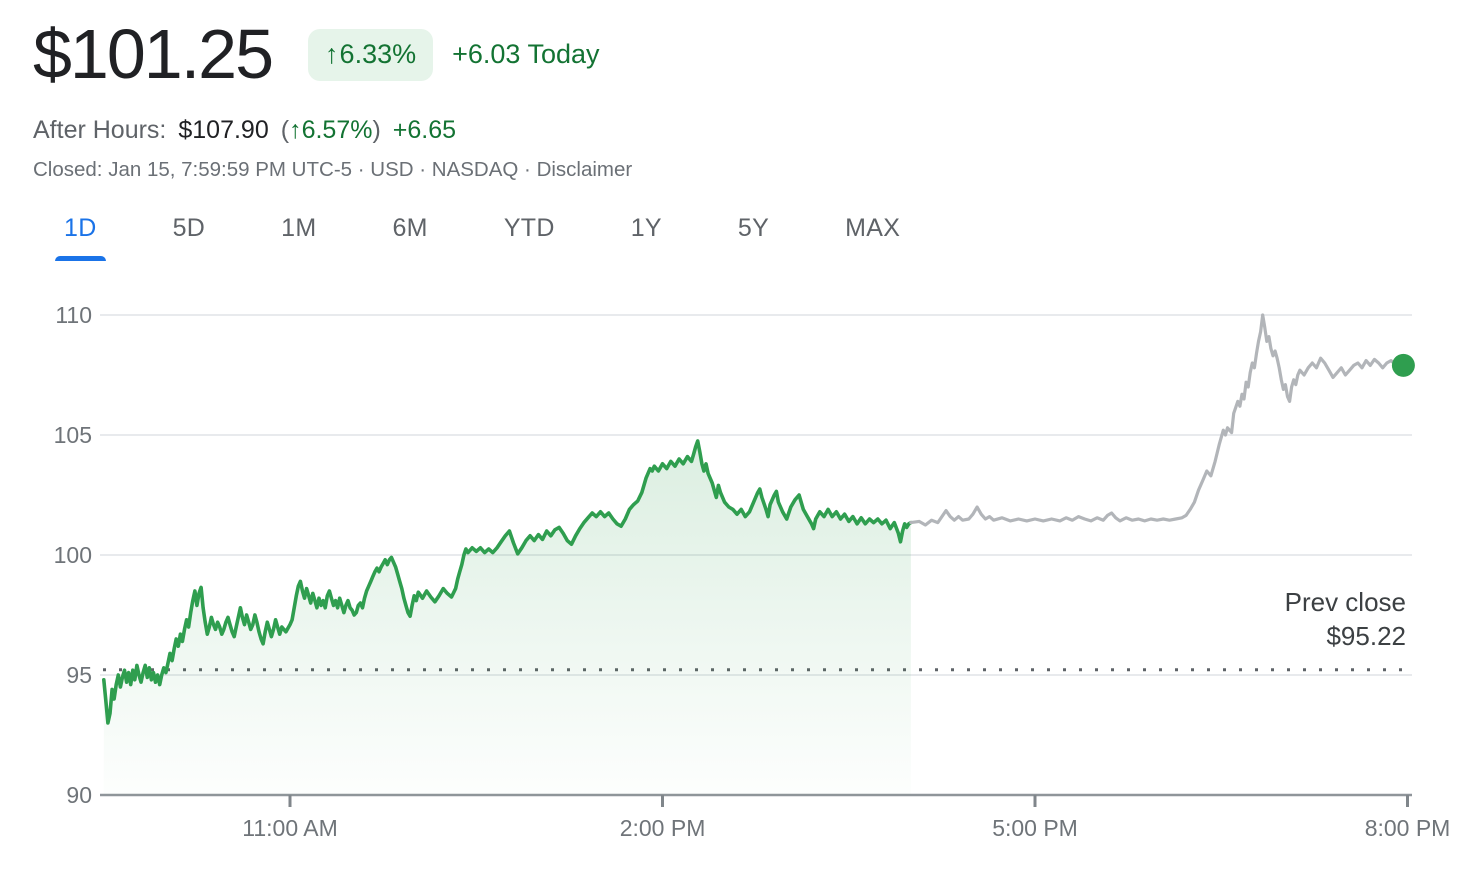  I want to click on prev-close-text: Prev close, so click(1345, 602).